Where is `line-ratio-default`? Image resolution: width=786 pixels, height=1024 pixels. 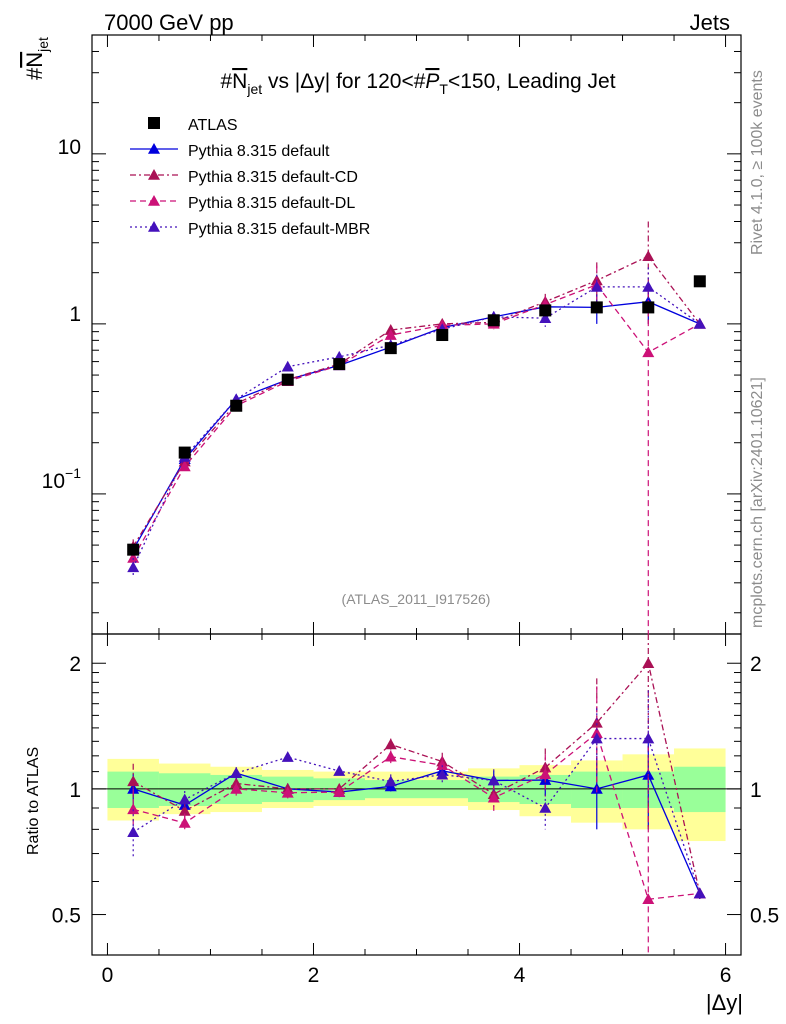 line-ratio-default is located at coordinates (417, 832).